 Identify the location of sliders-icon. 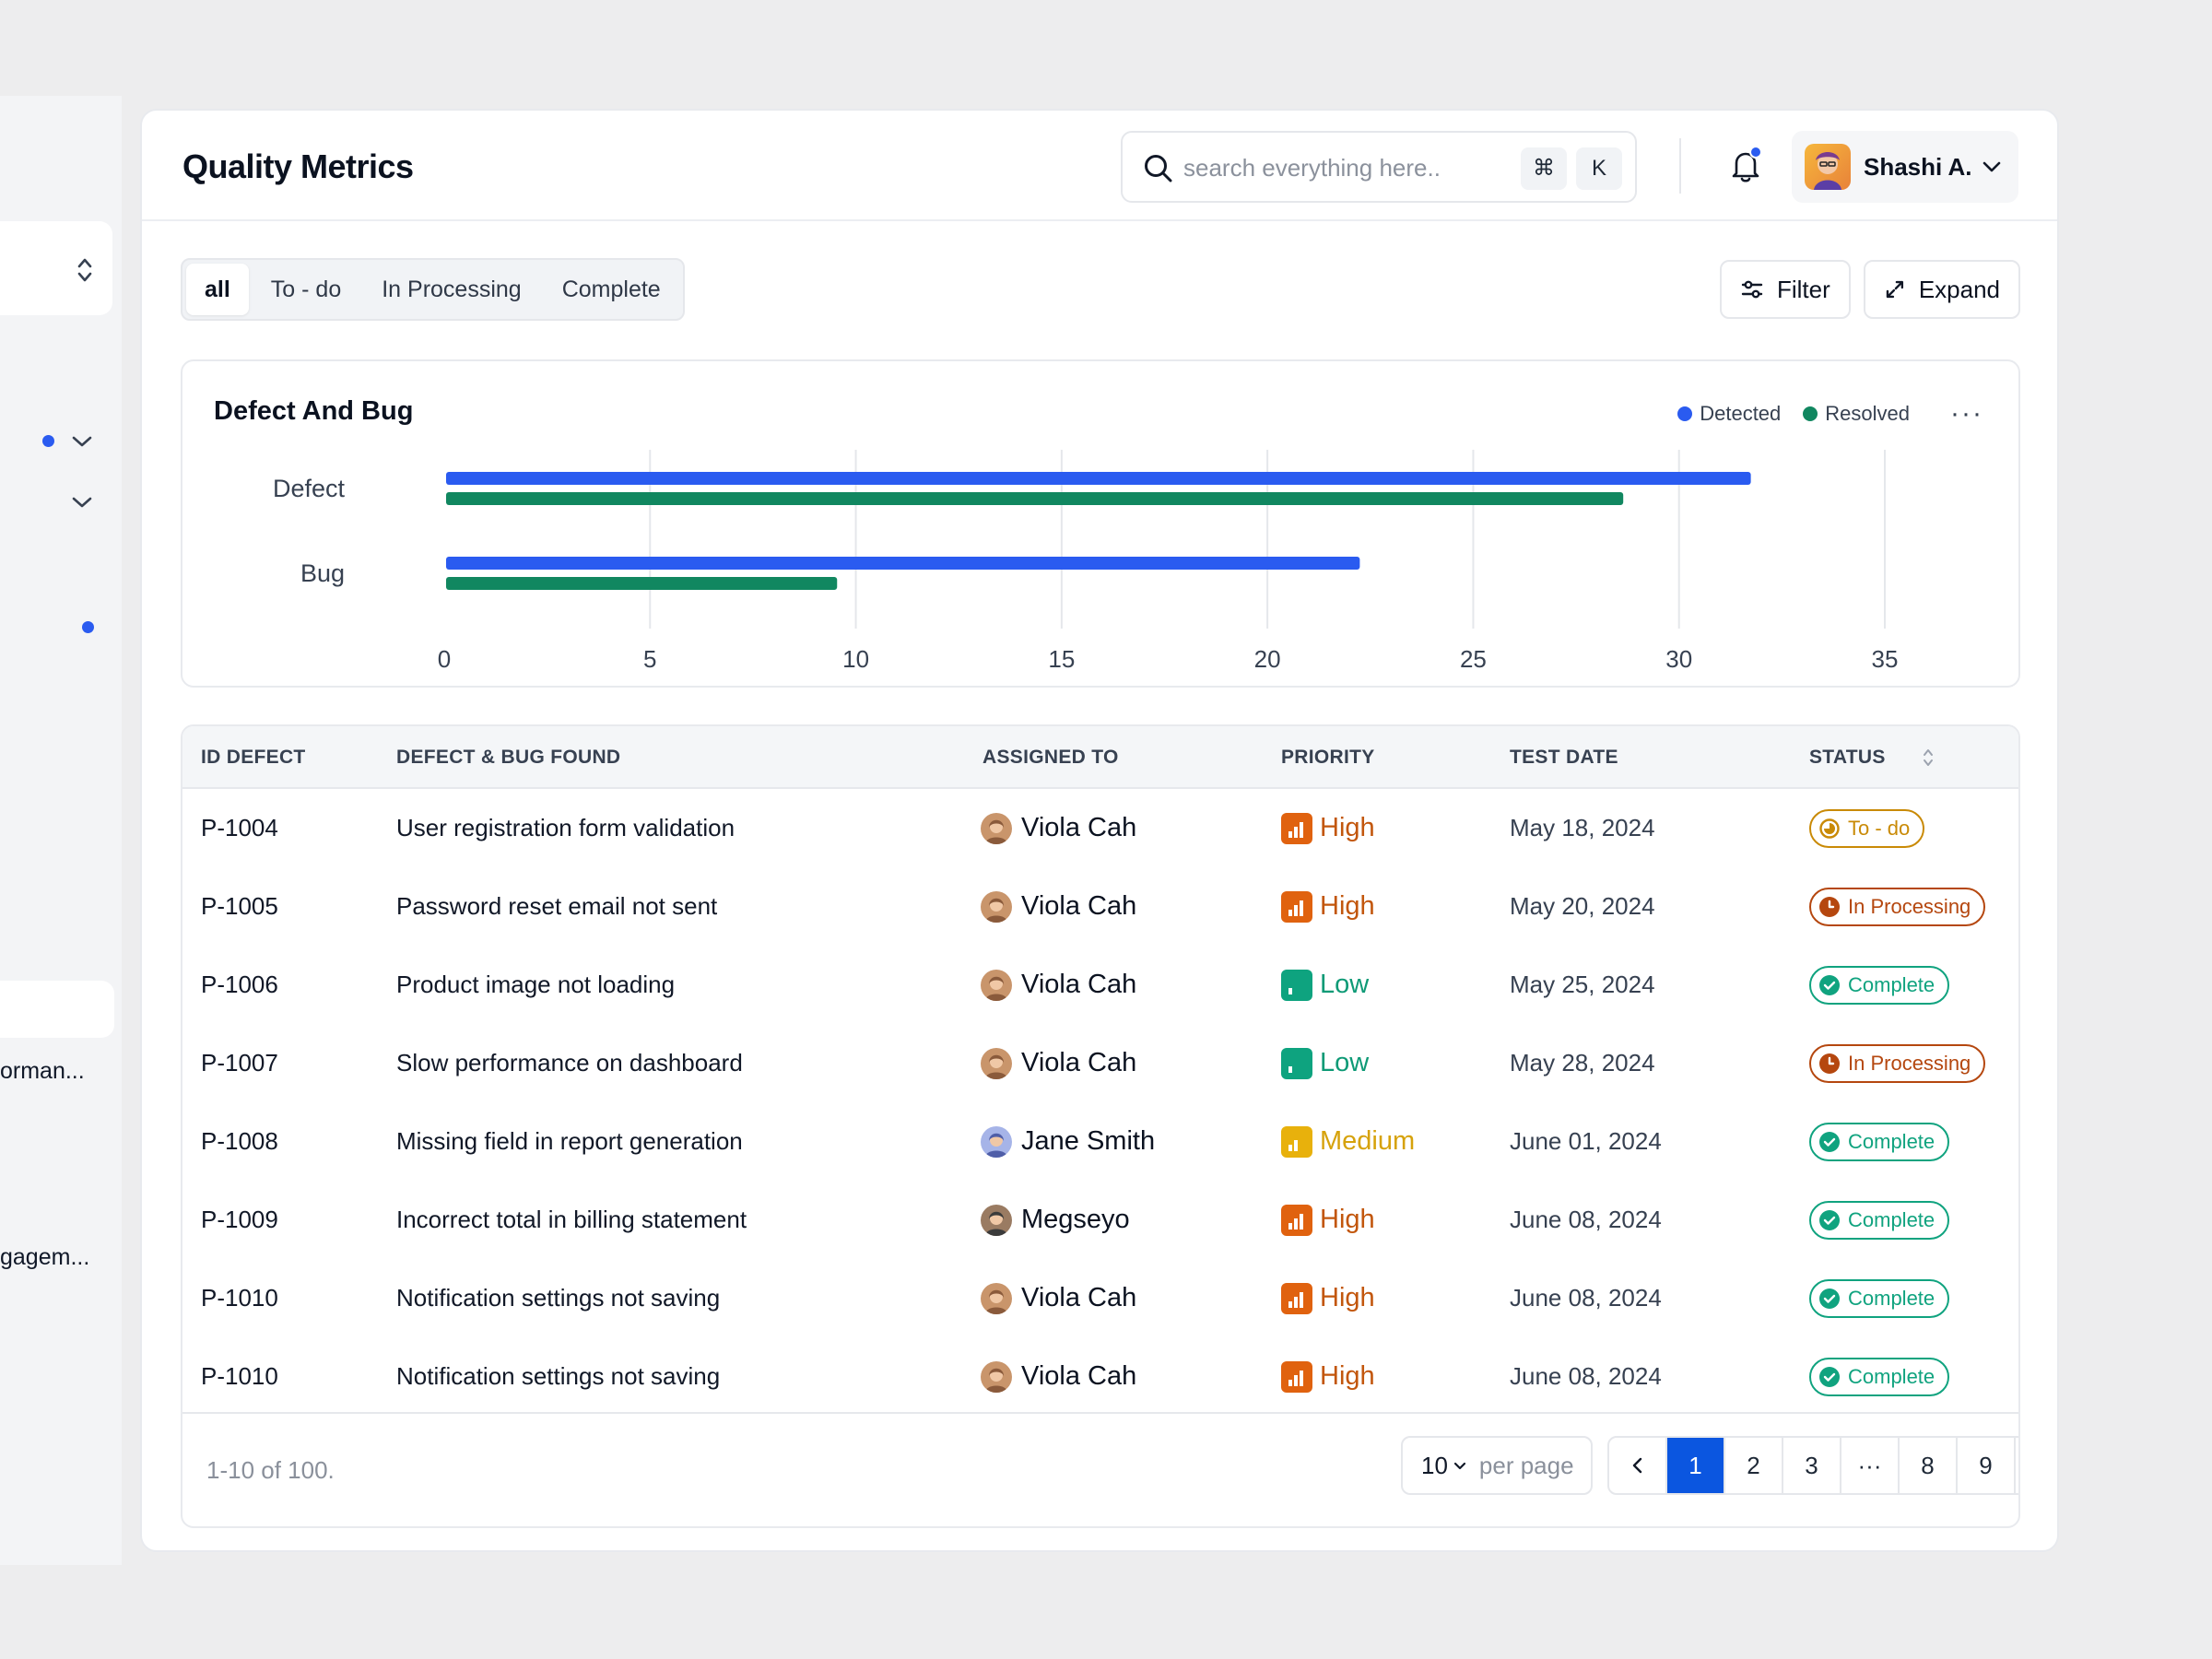
(1752, 289).